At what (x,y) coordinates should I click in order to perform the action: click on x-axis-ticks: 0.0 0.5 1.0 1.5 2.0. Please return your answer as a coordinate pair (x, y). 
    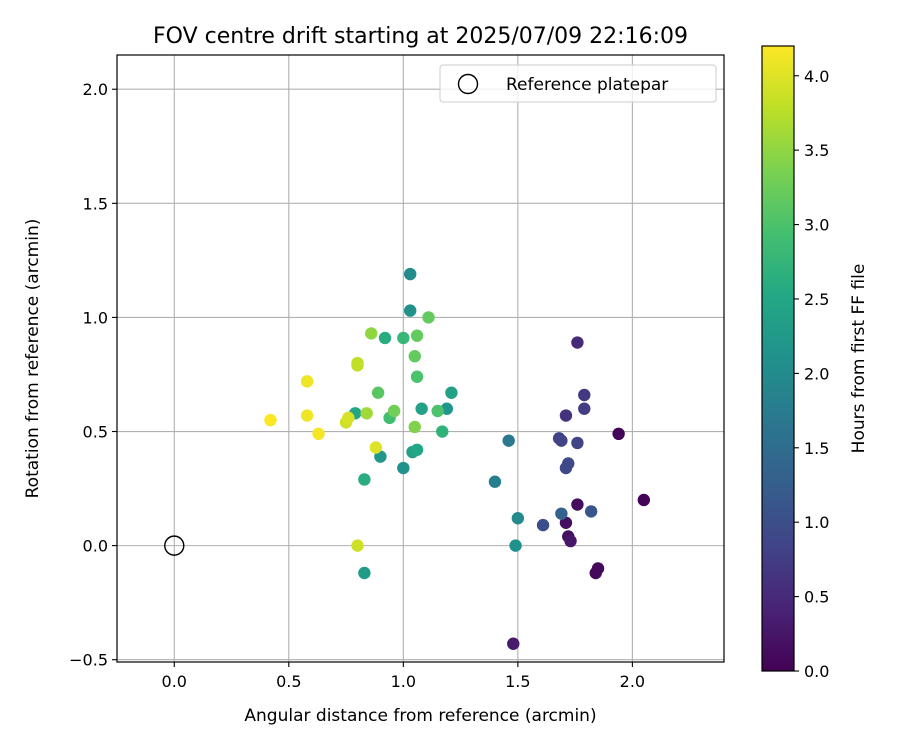
    Looking at the image, I should click on (403, 676).